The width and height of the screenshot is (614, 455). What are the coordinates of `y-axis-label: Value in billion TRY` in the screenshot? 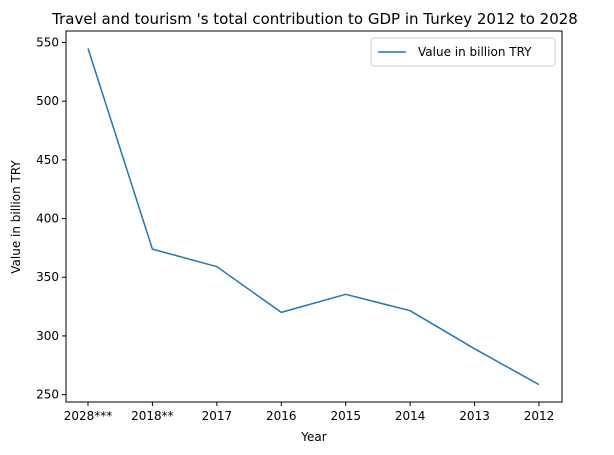 It's located at (16, 217).